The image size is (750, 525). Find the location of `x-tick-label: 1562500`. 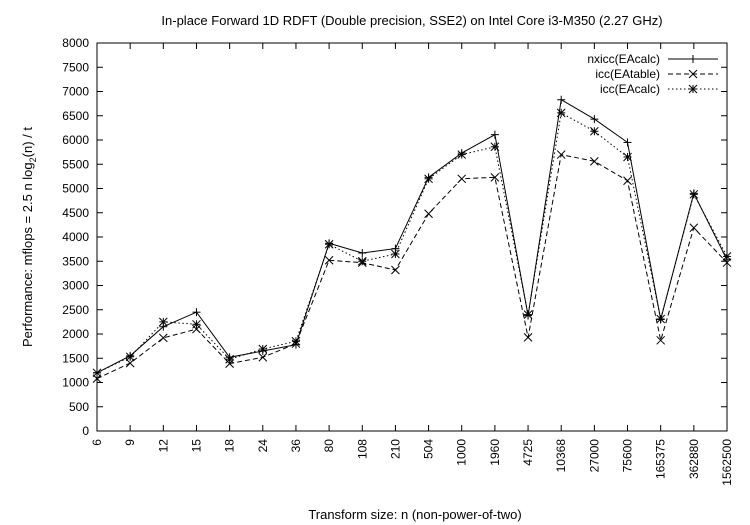

x-tick-label: 1562500 is located at coordinates (727, 462).